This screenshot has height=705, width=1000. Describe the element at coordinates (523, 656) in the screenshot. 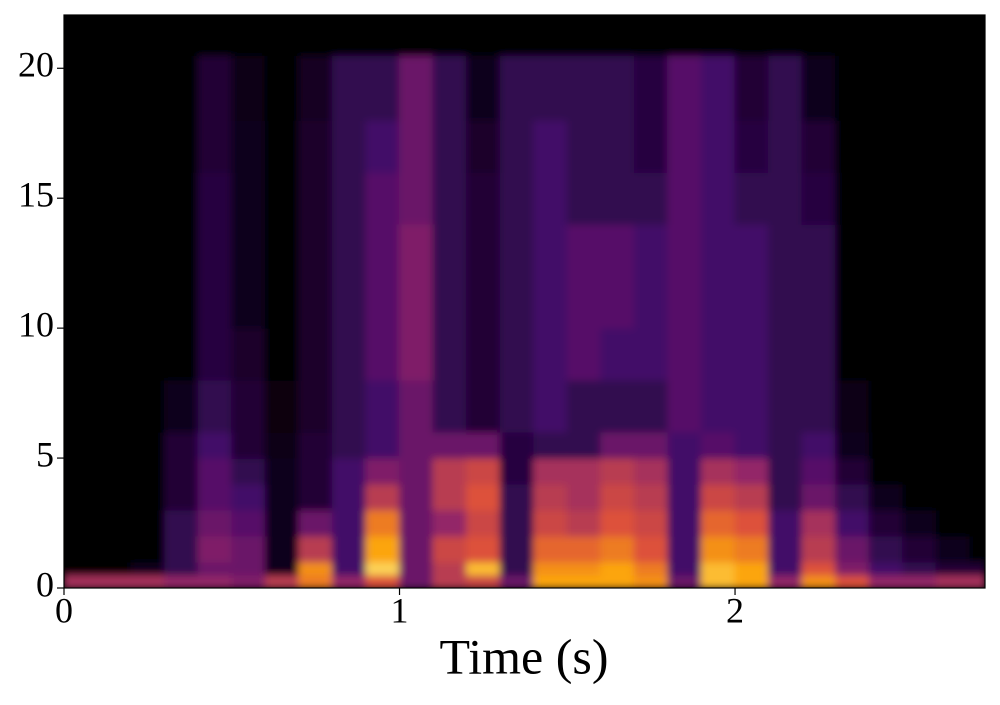

I see `x-axis-label: Time (s)` at that location.